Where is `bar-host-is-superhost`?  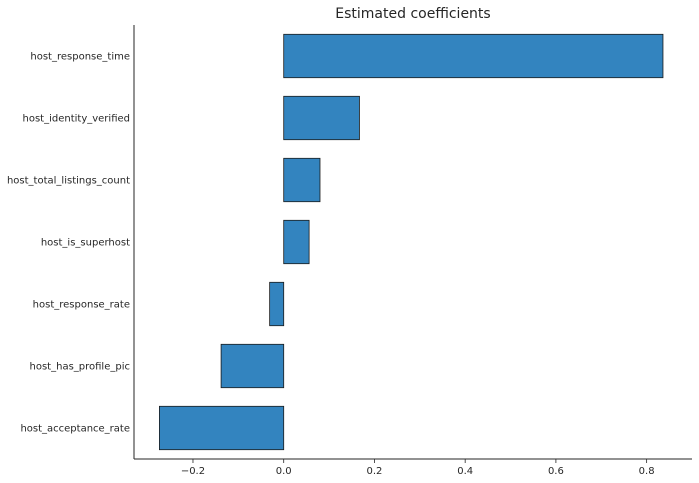
bar-host-is-superhost is located at coordinates (296, 242).